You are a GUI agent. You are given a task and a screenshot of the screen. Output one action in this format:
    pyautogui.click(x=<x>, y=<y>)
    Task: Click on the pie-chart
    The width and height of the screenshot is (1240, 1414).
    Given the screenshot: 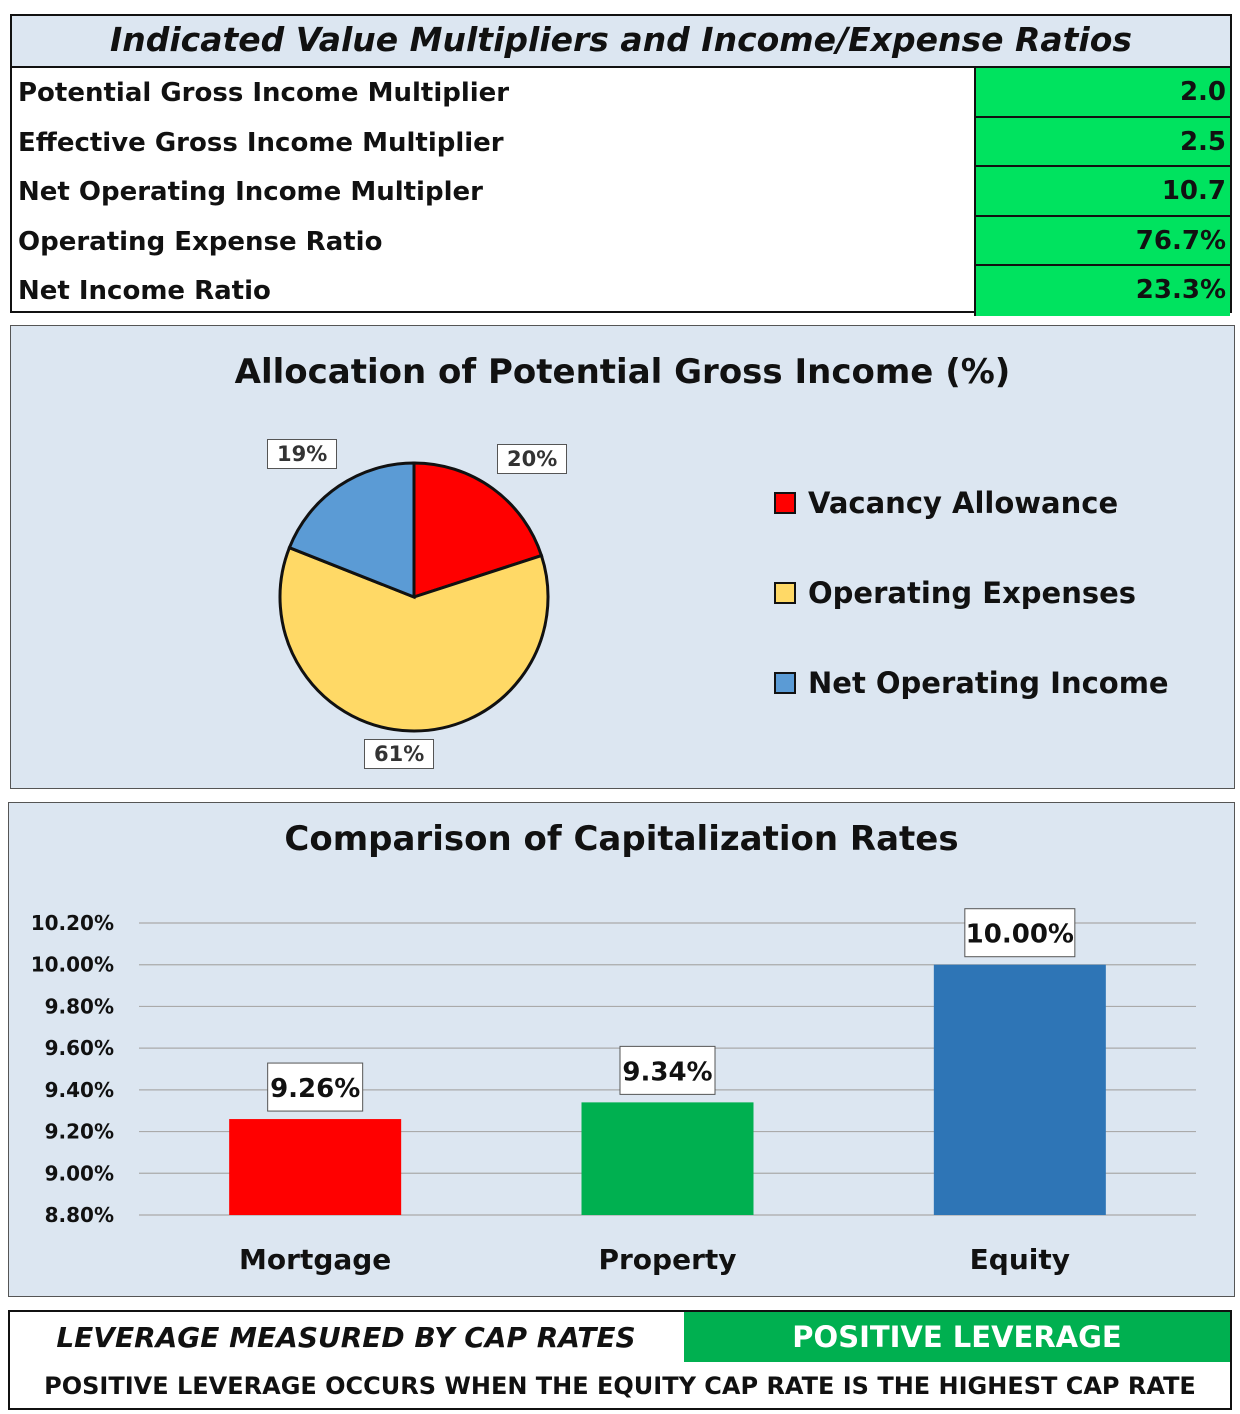 What is the action you would take?
    pyautogui.click(x=414, y=597)
    